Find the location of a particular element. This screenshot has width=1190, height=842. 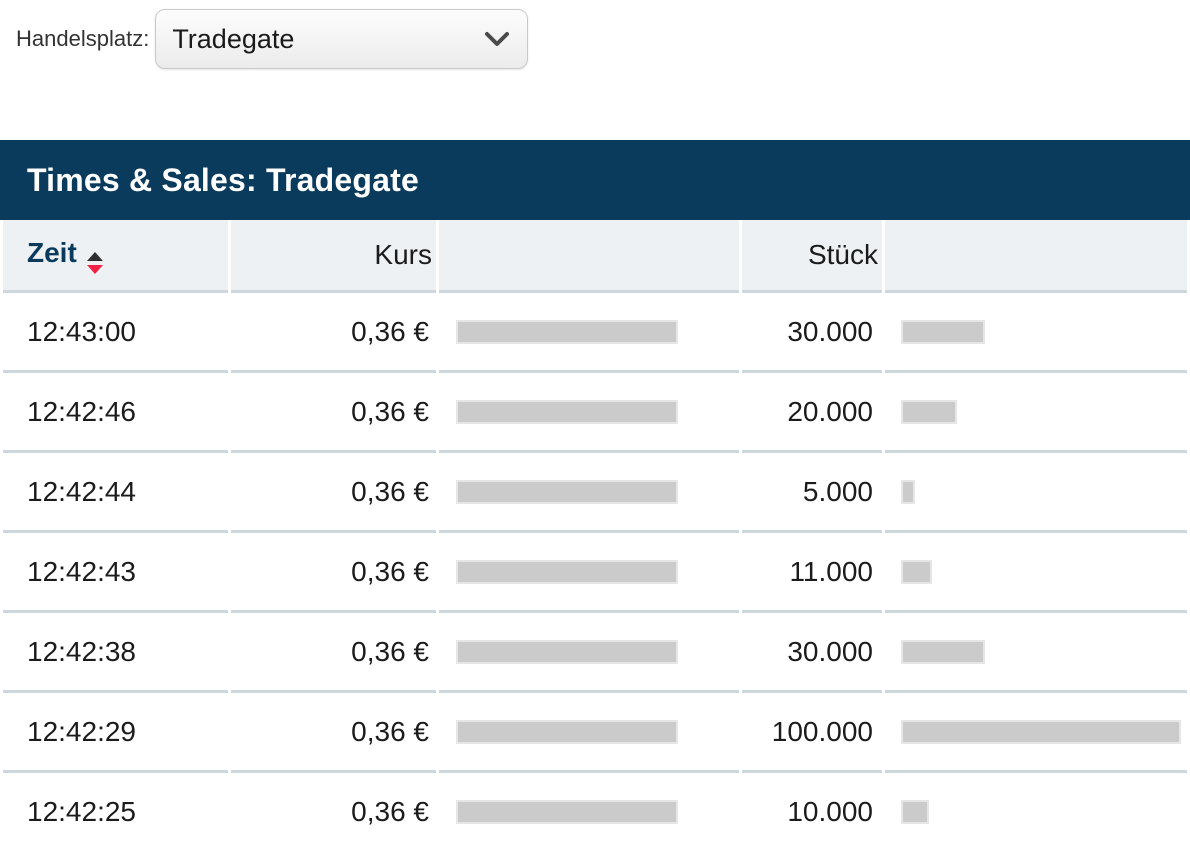

cell-stueck: 5.000 is located at coordinates (812, 493).